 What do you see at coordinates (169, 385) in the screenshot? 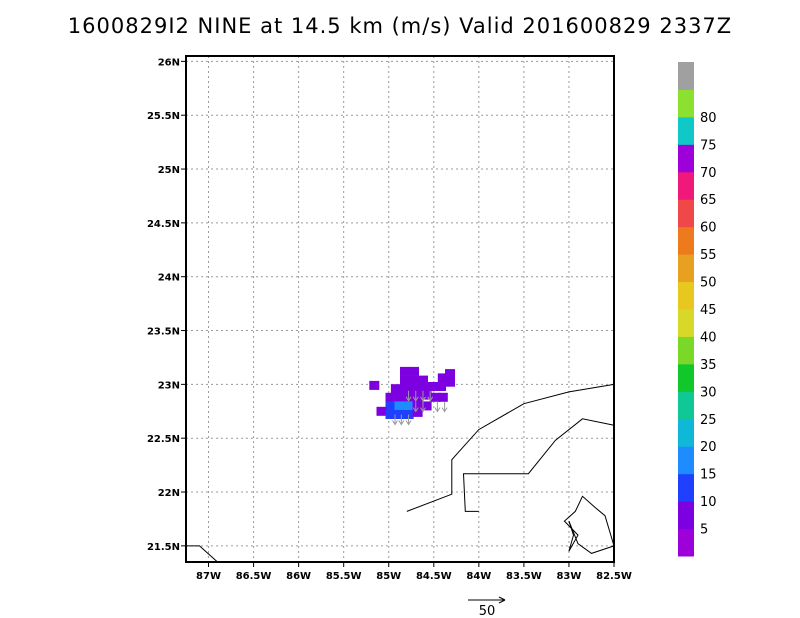
I see `lat-tick-label: 23N` at bounding box center [169, 385].